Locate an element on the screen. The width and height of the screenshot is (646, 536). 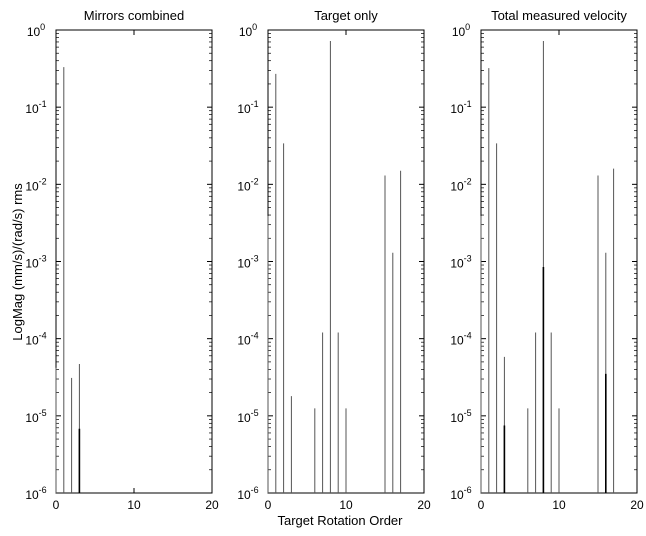
subplot-title: Total measured velocity is located at coordinates (559, 15).